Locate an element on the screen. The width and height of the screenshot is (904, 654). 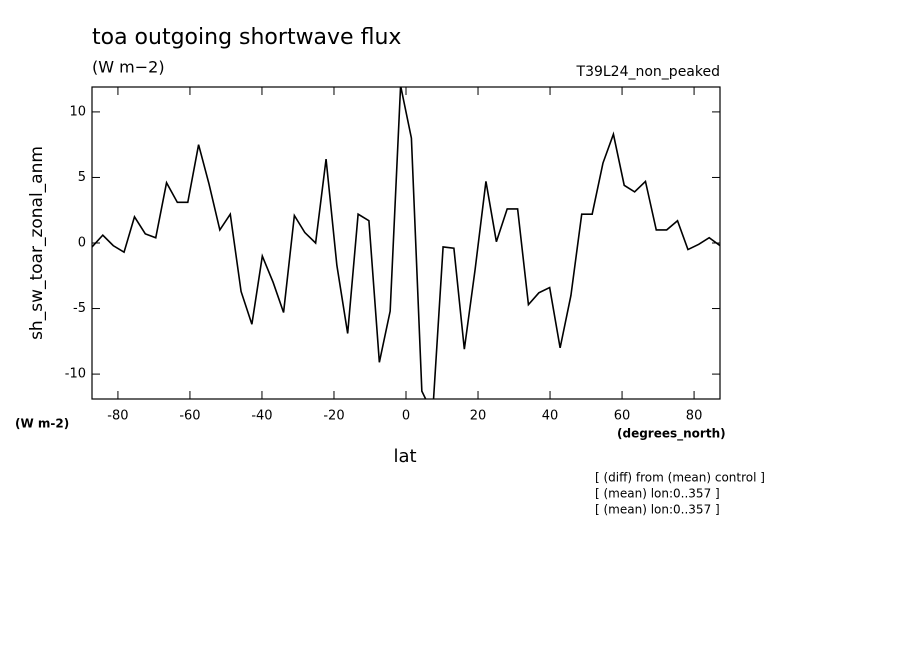
x-tick-label: -40 is located at coordinates (261, 416).